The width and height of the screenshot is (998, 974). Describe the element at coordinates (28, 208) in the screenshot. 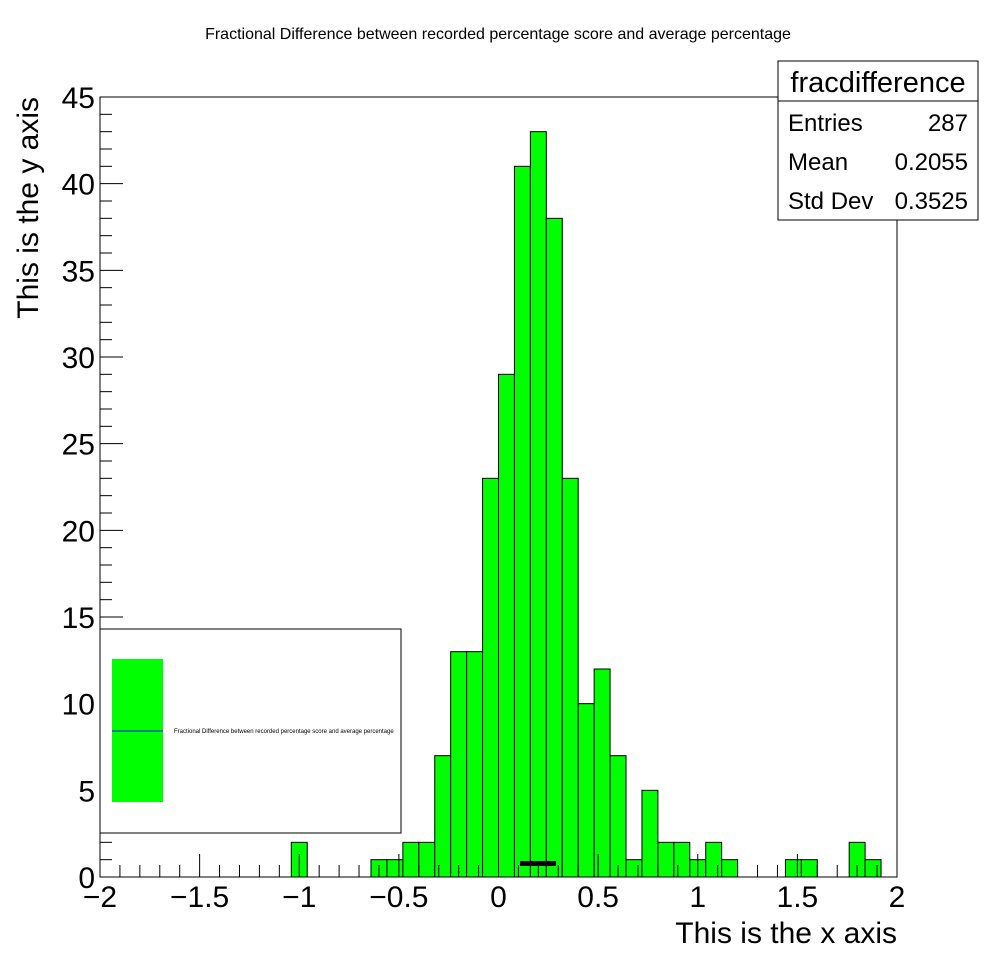

I see `y-axis-label: This is the y axis` at that location.